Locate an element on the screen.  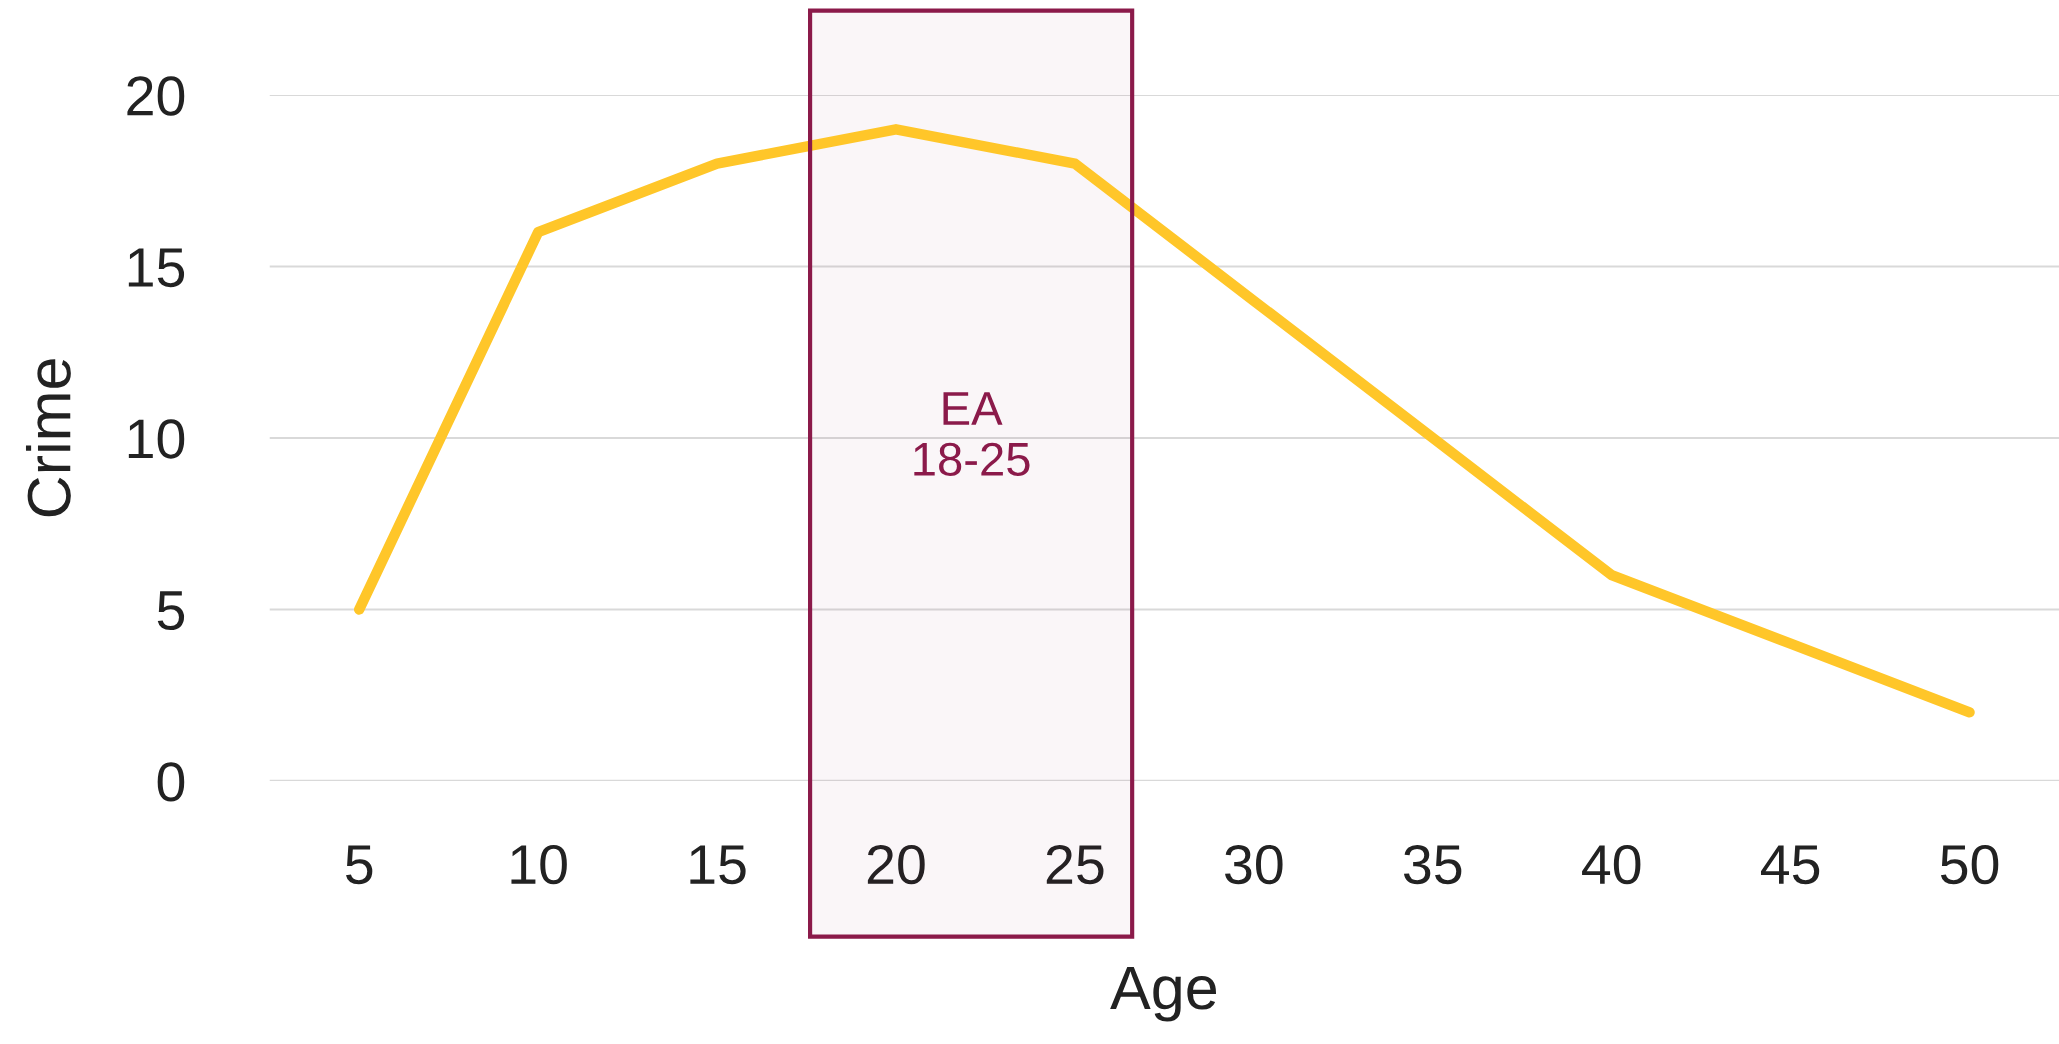
y-tick-label: 20 is located at coordinates (156, 96).